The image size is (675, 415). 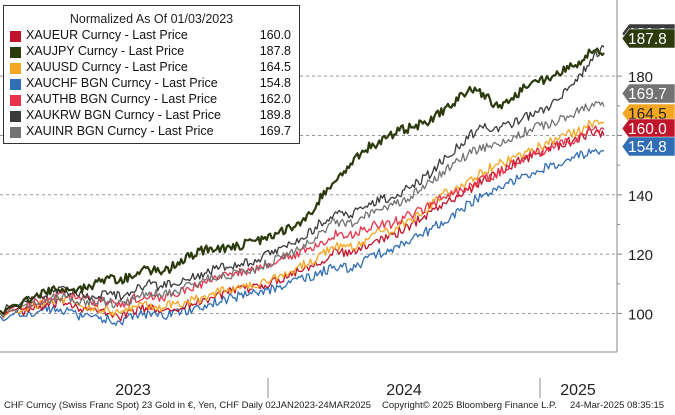 What do you see at coordinates (617, 405) in the screenshot?
I see `footer-timestamp: 24-Mar-2025 08:35:15` at bounding box center [617, 405].